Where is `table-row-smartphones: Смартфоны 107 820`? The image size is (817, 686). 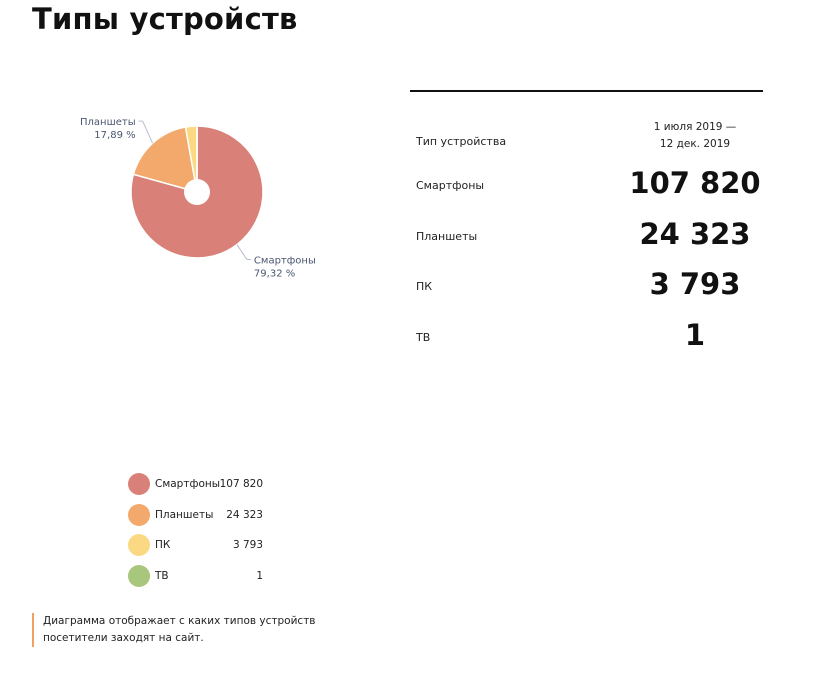 table-row-smartphones: Смартфоны 107 820 is located at coordinates (586, 187).